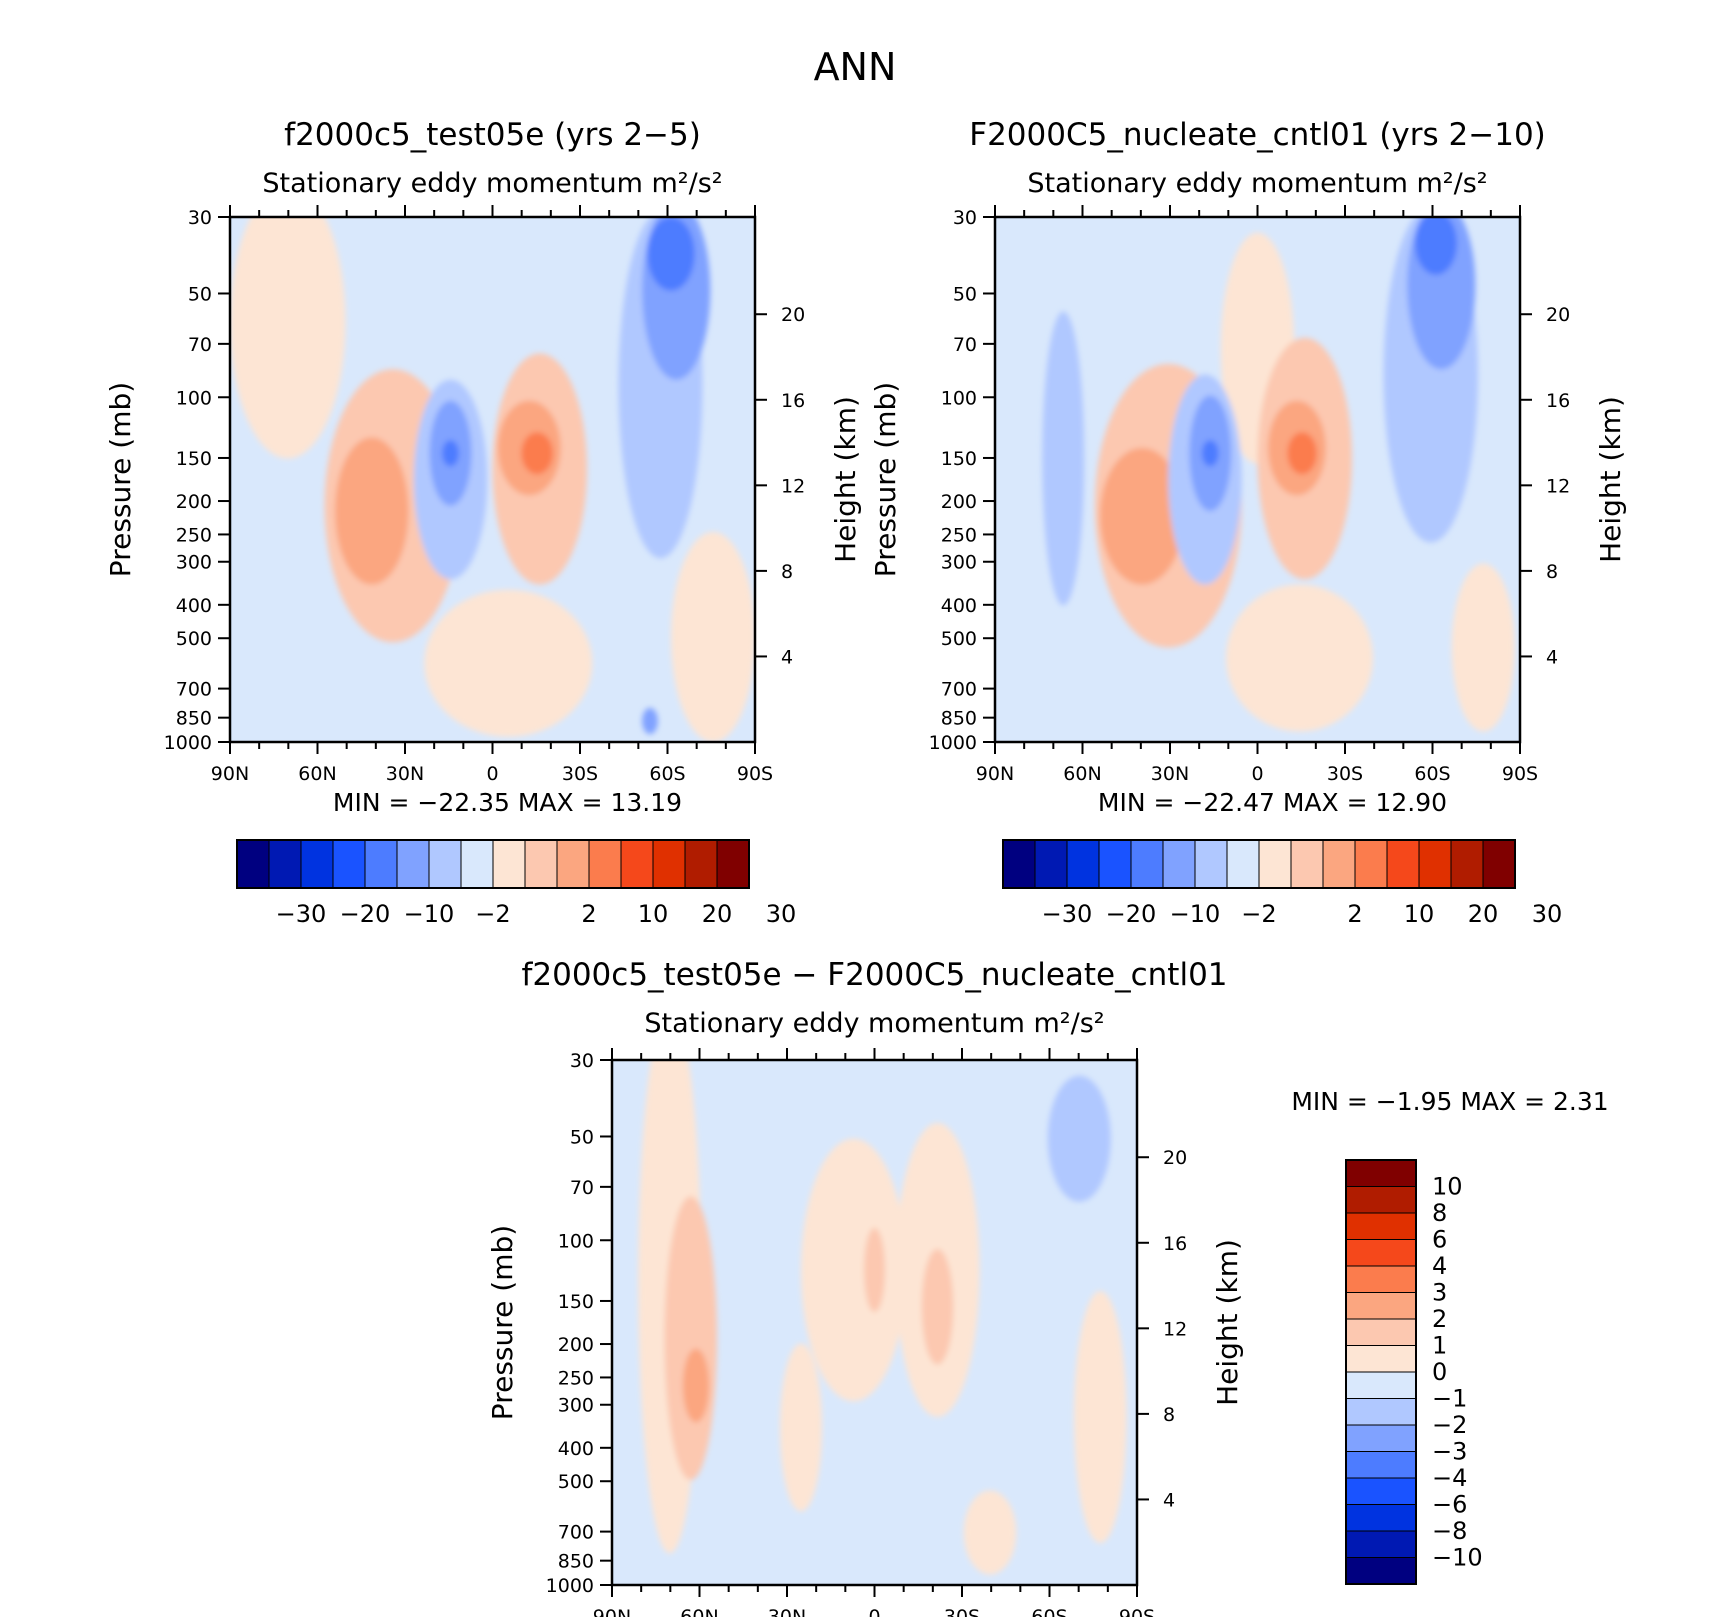 The image size is (1710, 1617). What do you see at coordinates (1432, 774) in the screenshot?
I see `x-tick-label: 60S` at bounding box center [1432, 774].